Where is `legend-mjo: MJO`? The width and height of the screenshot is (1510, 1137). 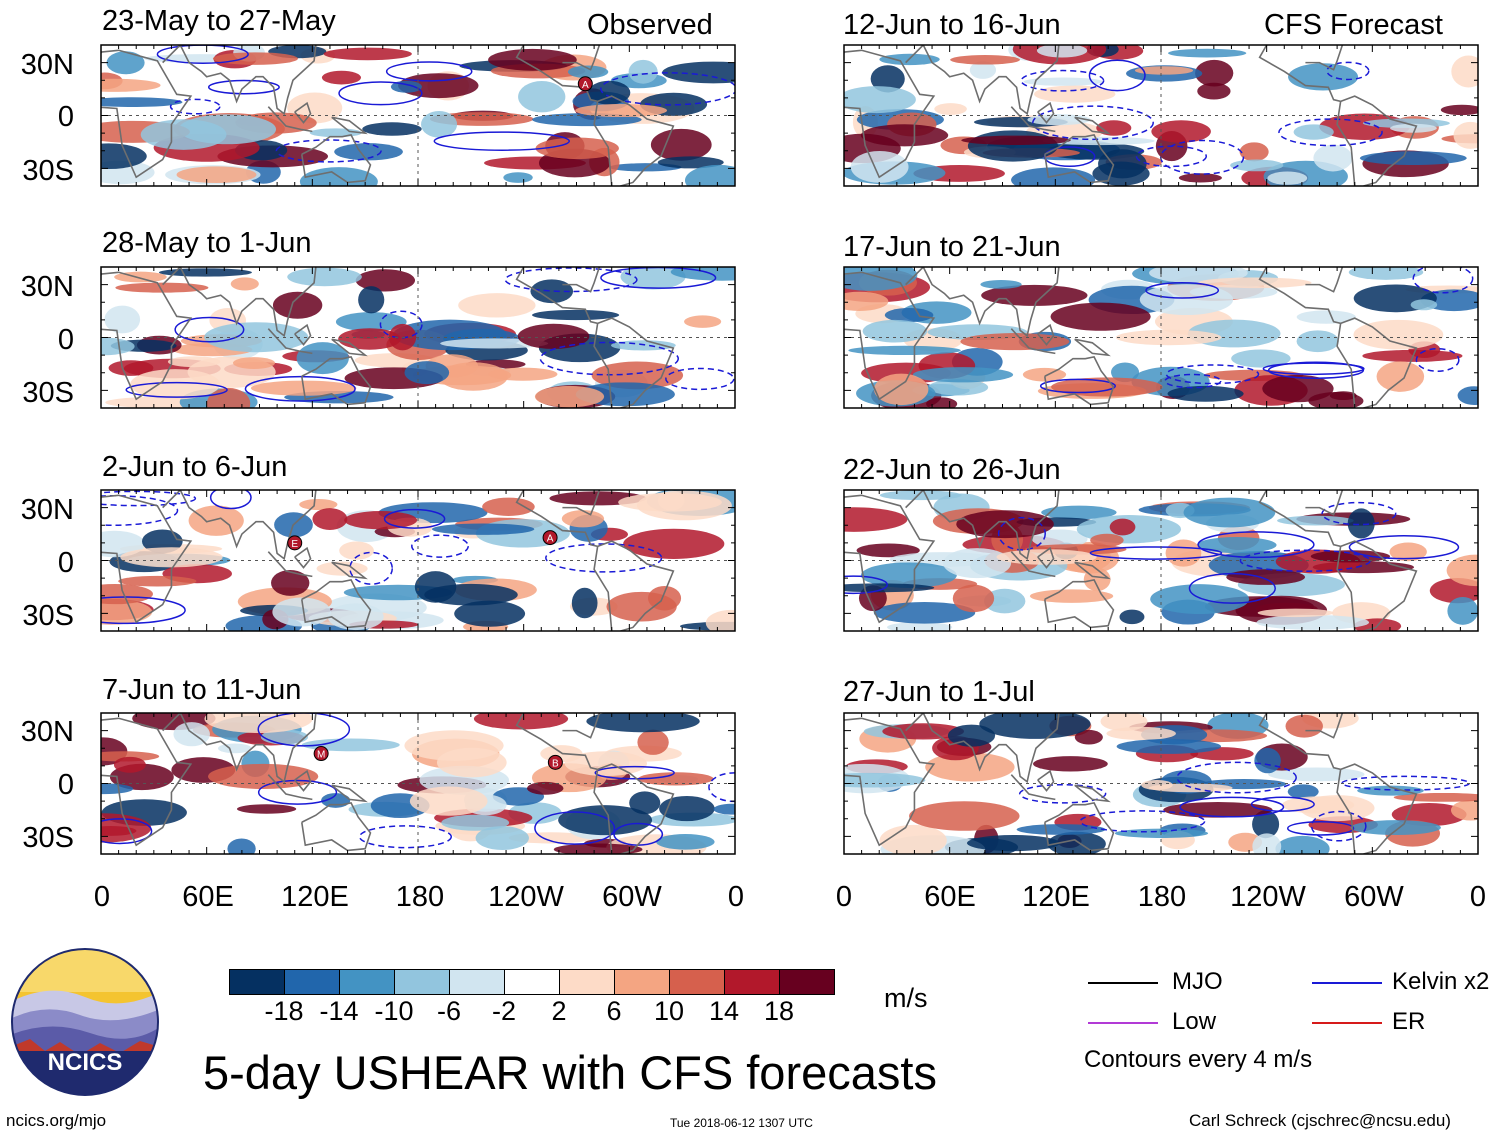
legend-mjo: MJO is located at coordinates (1197, 981).